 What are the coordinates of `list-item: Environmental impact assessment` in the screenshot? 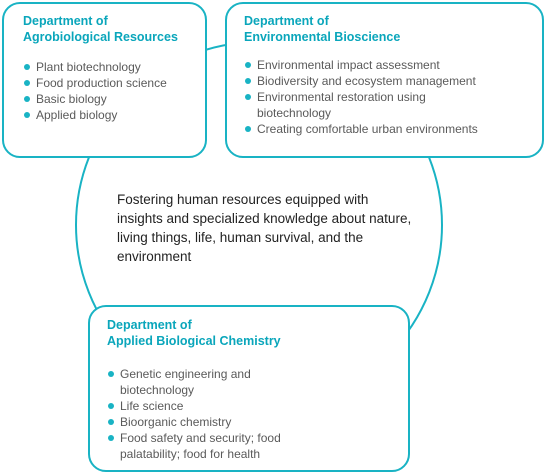 It's located at (388, 65).